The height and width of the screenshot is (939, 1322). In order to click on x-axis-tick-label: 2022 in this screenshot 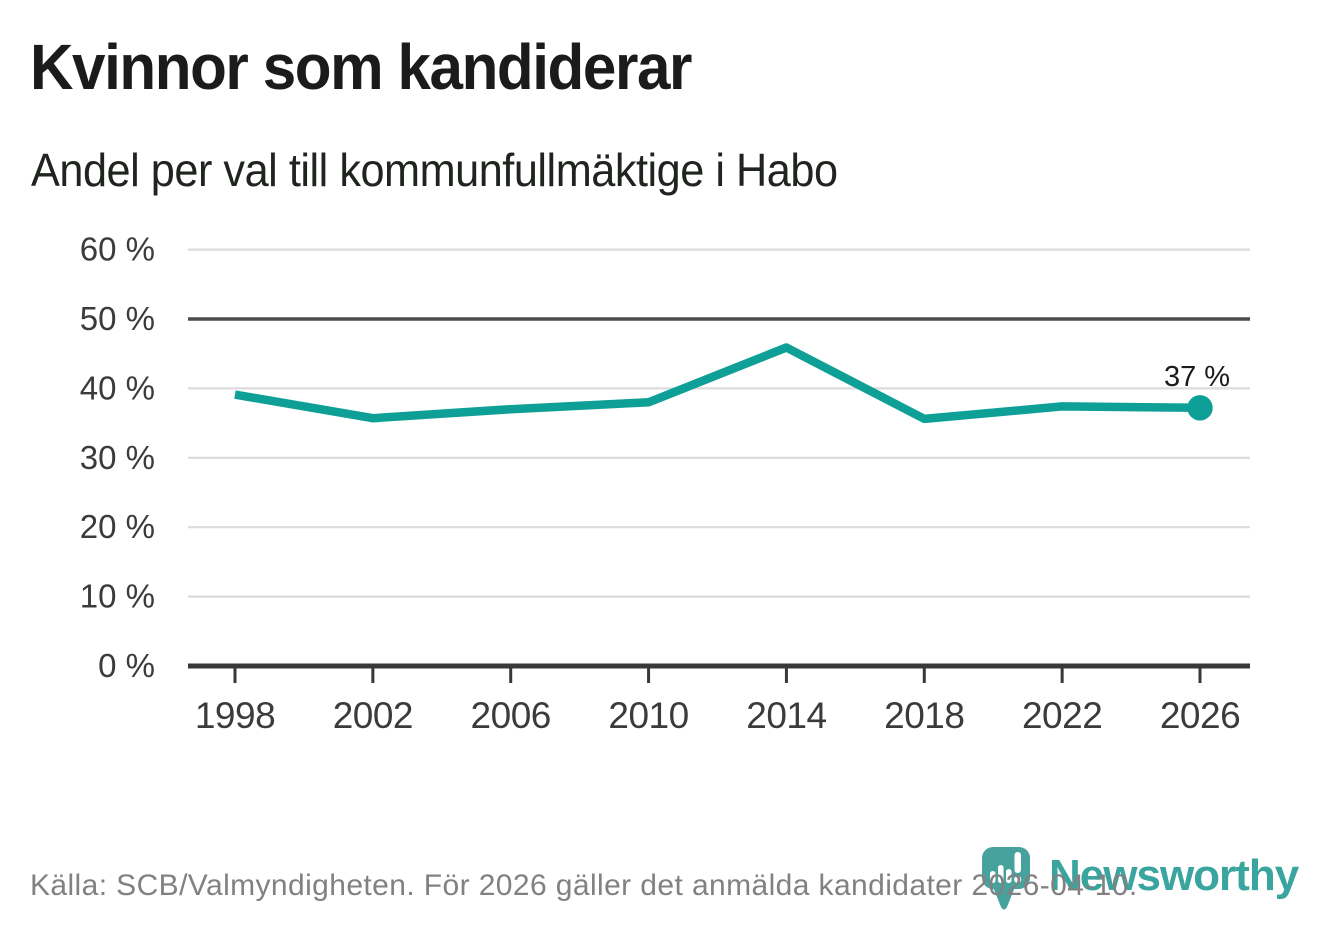, I will do `click(1062, 715)`.